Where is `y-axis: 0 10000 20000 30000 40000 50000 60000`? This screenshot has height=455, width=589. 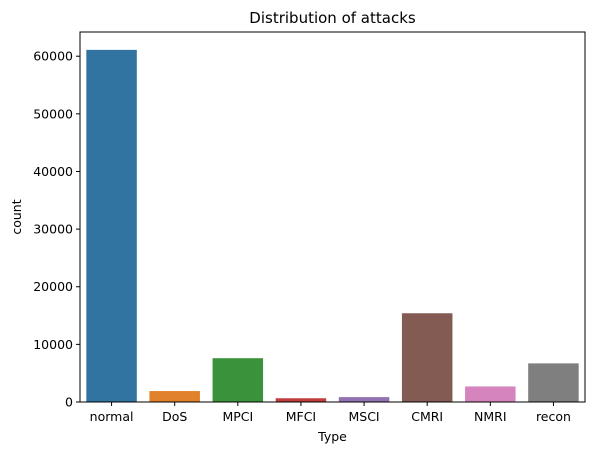 y-axis: 0 10000 20000 30000 40000 50000 60000 is located at coordinates (56, 229).